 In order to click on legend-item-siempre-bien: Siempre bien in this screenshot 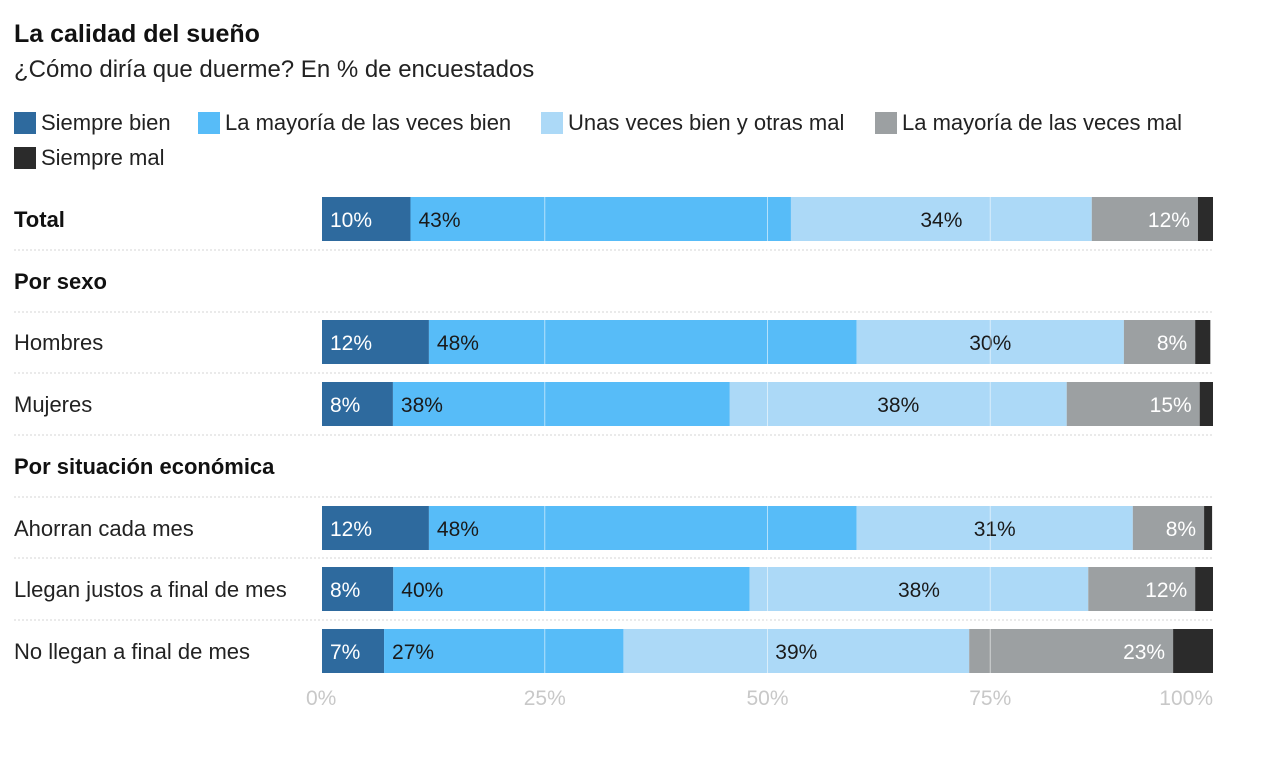, I will do `click(92, 123)`.